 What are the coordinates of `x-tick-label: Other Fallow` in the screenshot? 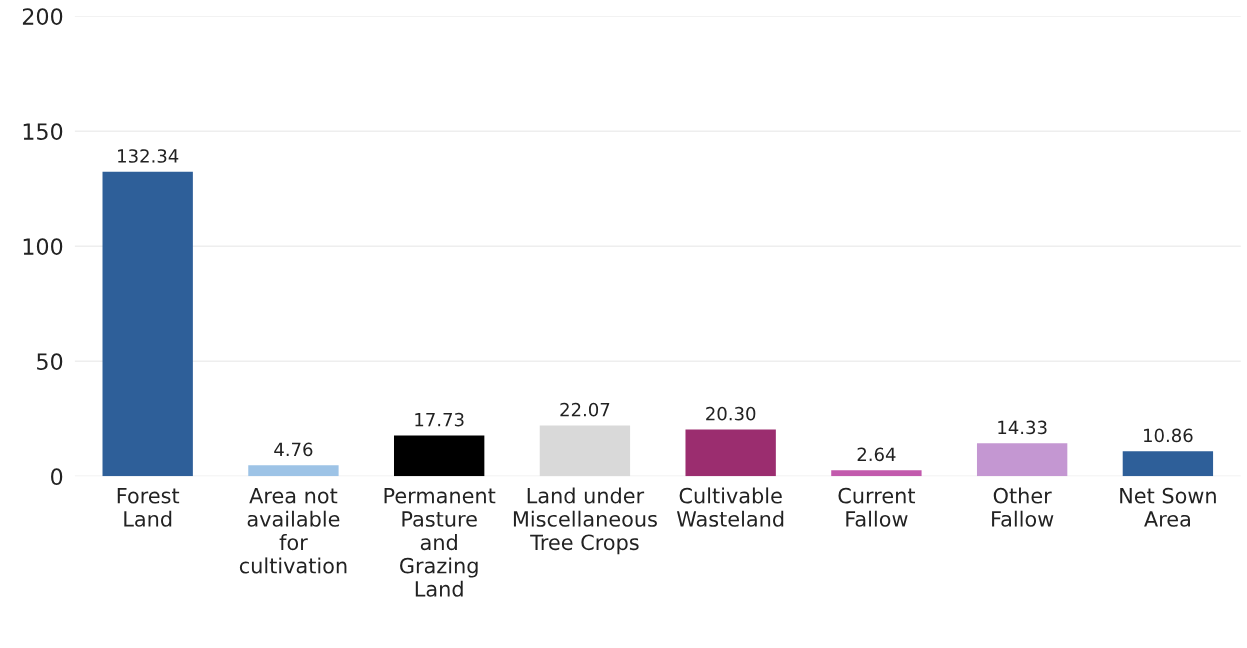 It's located at (1023, 507).